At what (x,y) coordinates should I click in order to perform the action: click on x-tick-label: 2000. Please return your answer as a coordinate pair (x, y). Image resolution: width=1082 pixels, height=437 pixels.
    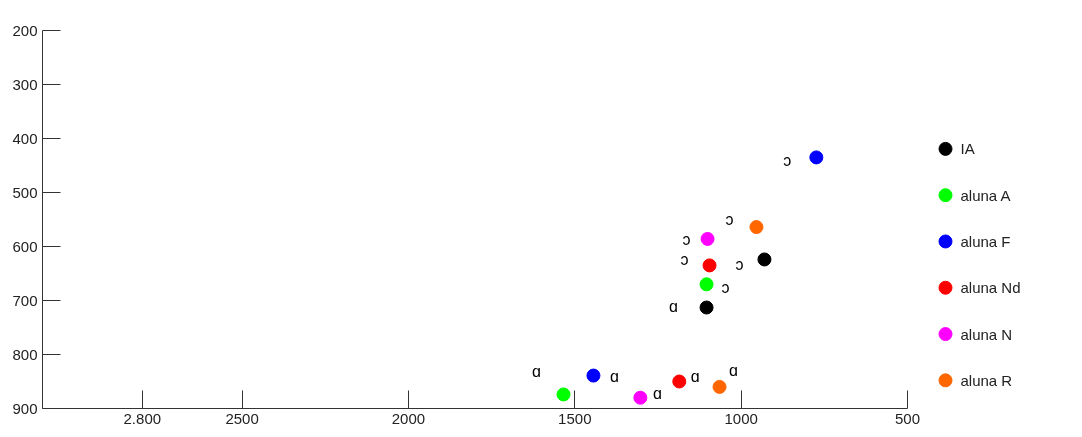
    Looking at the image, I should click on (408, 418).